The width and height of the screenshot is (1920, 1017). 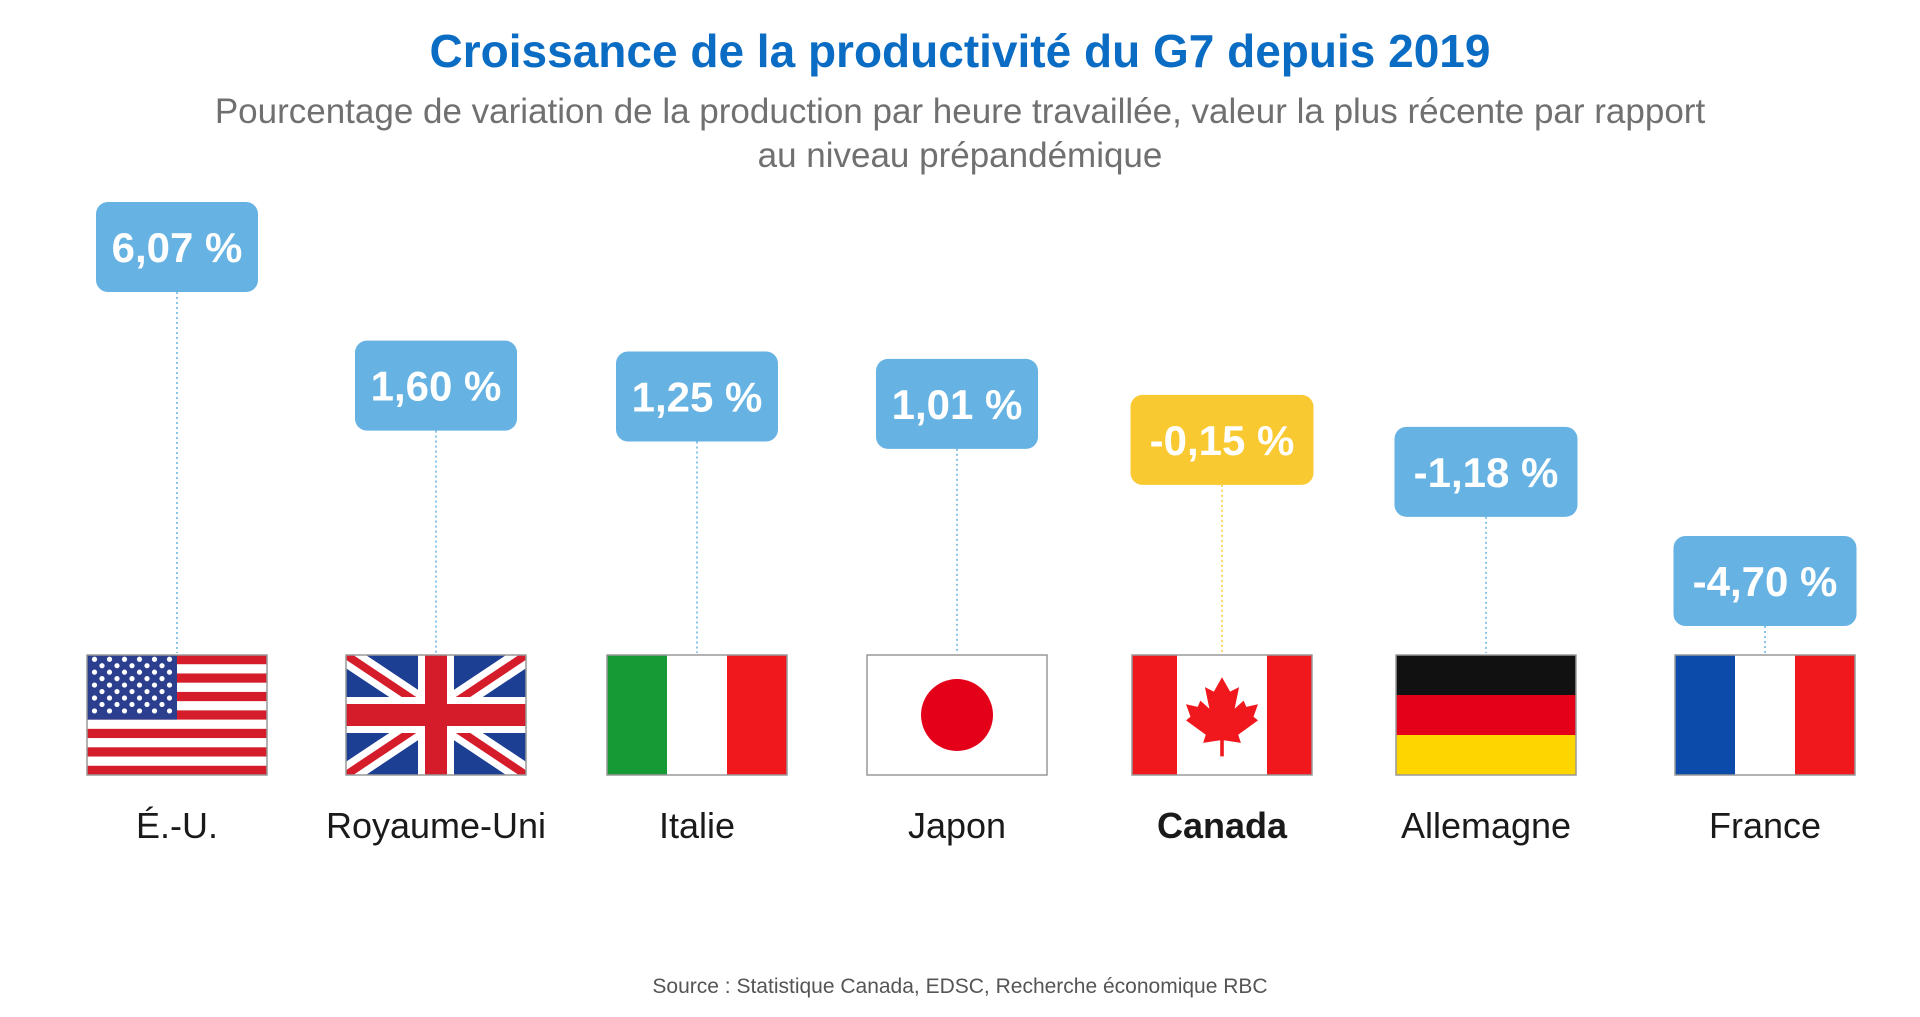 I want to click on category-label: Italie, so click(x=697, y=825).